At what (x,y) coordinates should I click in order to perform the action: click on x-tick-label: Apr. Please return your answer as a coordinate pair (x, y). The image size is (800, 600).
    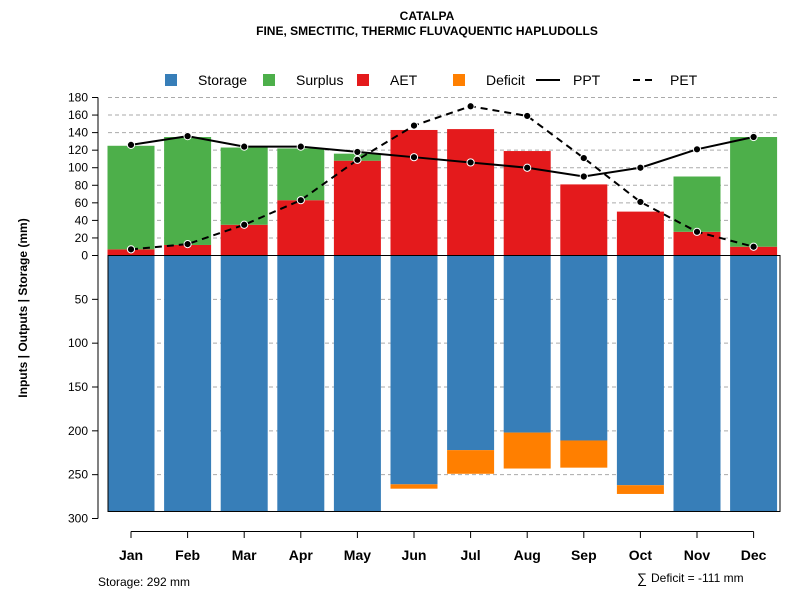
    Looking at the image, I should click on (301, 555).